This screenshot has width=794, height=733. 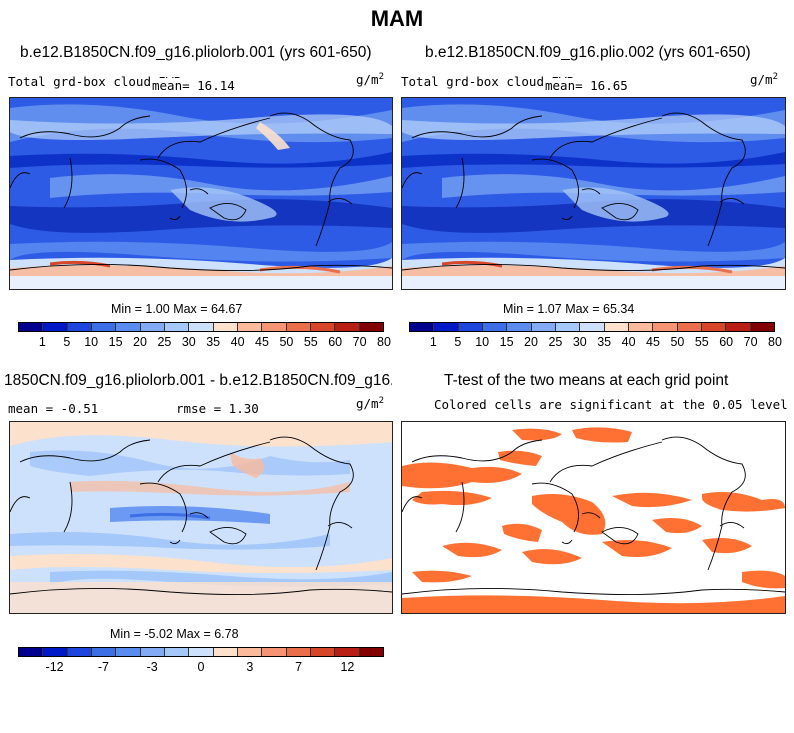 I want to click on panel1-field, so click(x=201, y=193).